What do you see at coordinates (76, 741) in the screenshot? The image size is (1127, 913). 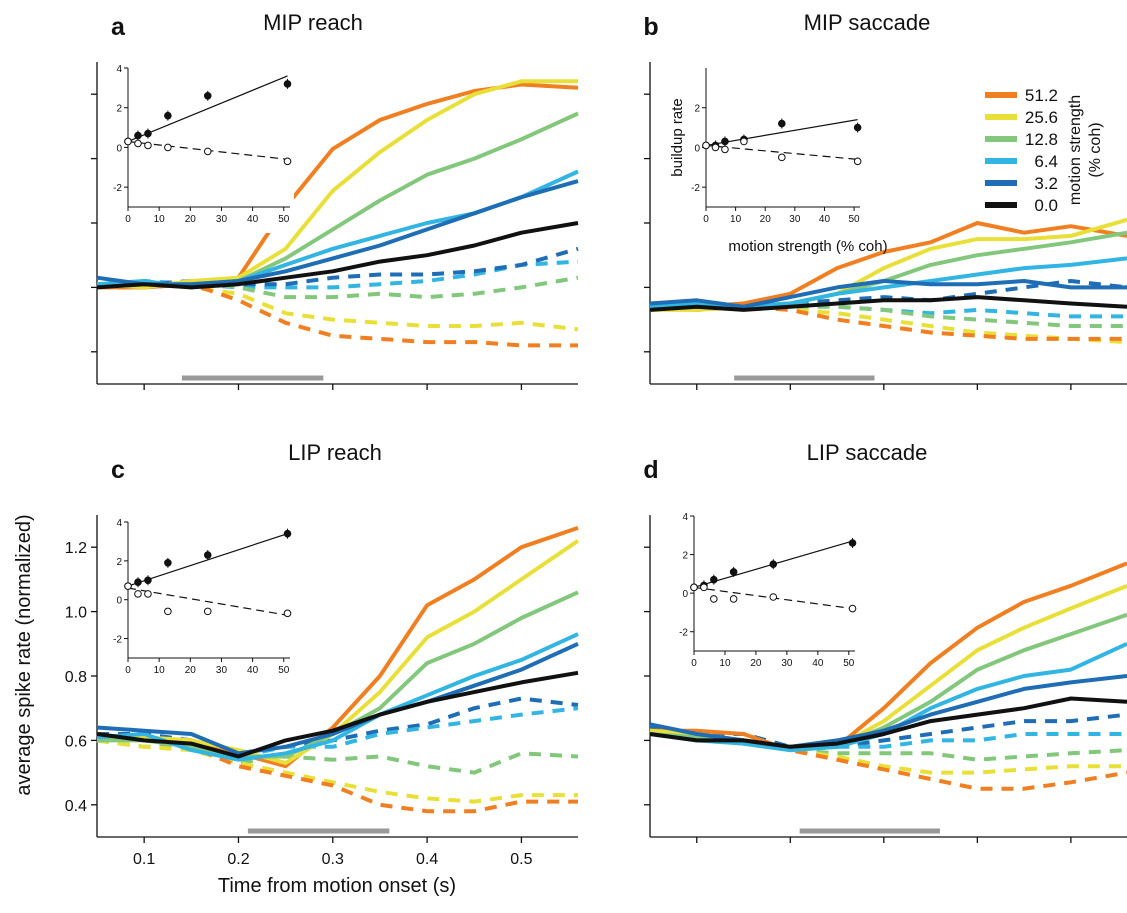 I see `y-tick-label: 0.6` at bounding box center [76, 741].